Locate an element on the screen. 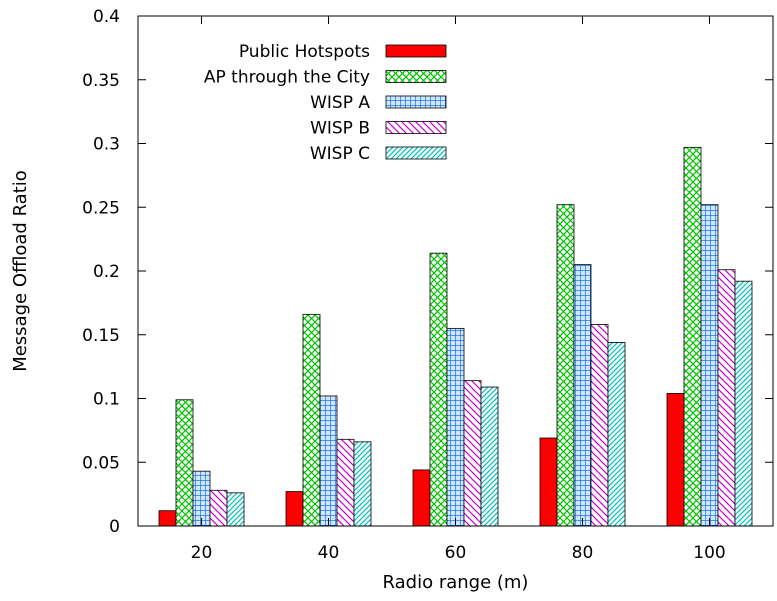 The width and height of the screenshot is (777, 601). y-tick-label: 0.15 is located at coordinates (101, 336).